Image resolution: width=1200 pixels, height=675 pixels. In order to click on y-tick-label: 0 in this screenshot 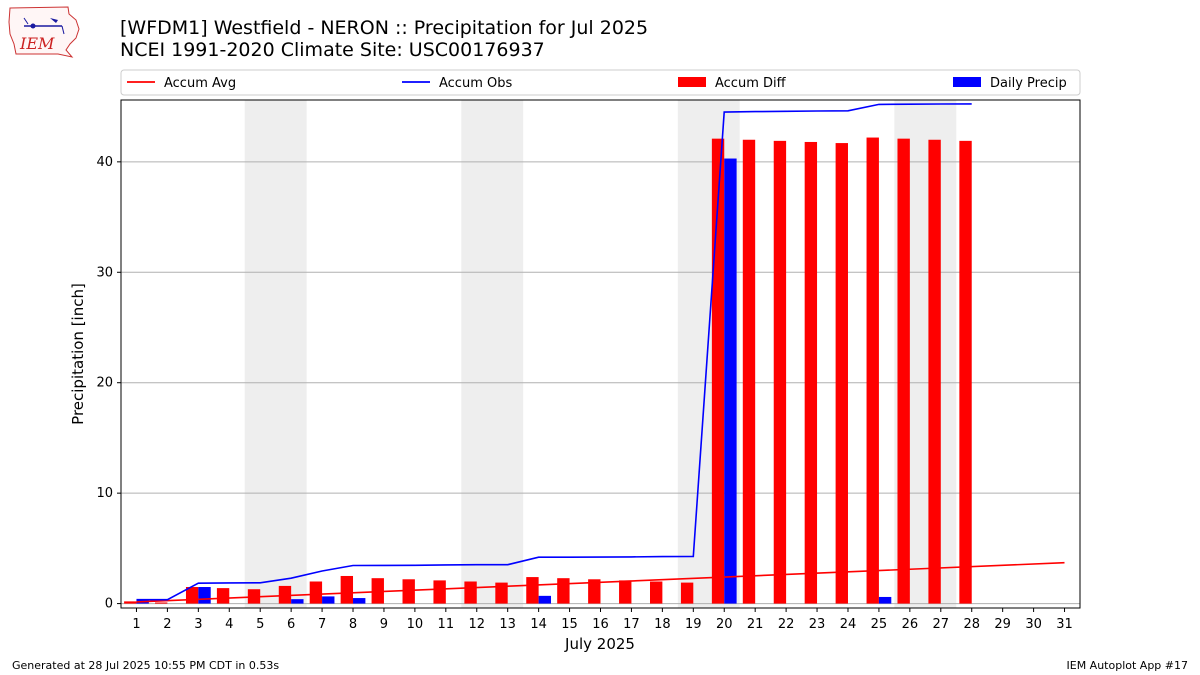, I will do `click(109, 604)`.